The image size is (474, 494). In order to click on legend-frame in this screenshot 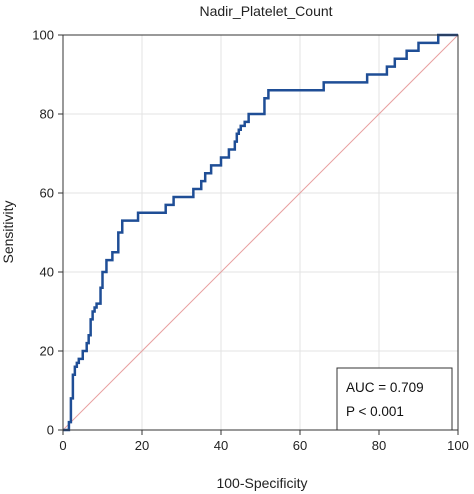, I will do `click(394, 399)`.